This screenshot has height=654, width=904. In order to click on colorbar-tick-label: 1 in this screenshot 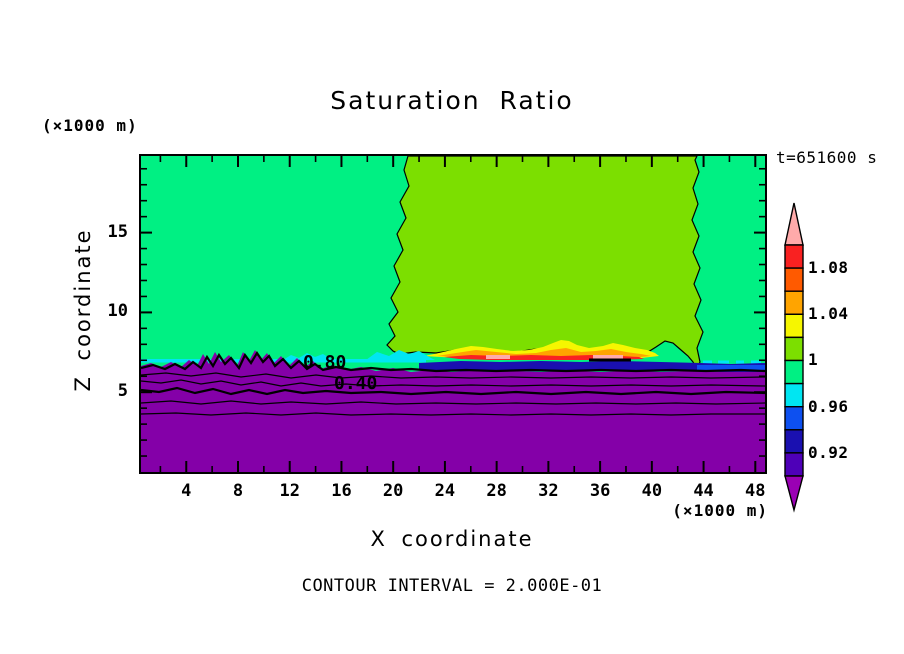, I will do `click(813, 359)`.